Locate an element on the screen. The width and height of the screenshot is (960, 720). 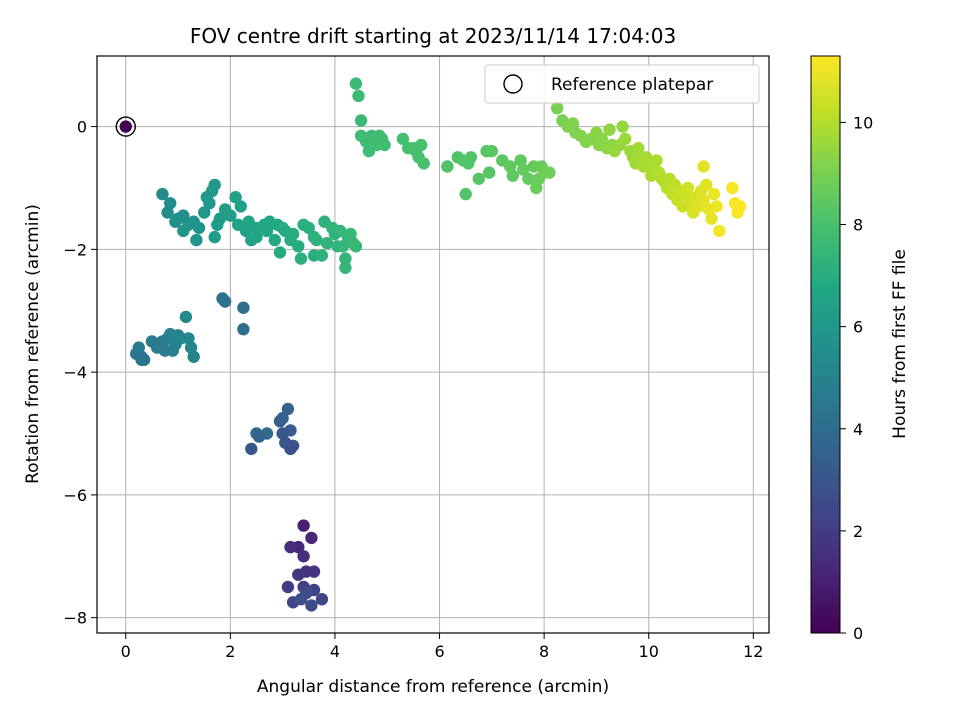
reference-platepar-marker is located at coordinates (125, 126).